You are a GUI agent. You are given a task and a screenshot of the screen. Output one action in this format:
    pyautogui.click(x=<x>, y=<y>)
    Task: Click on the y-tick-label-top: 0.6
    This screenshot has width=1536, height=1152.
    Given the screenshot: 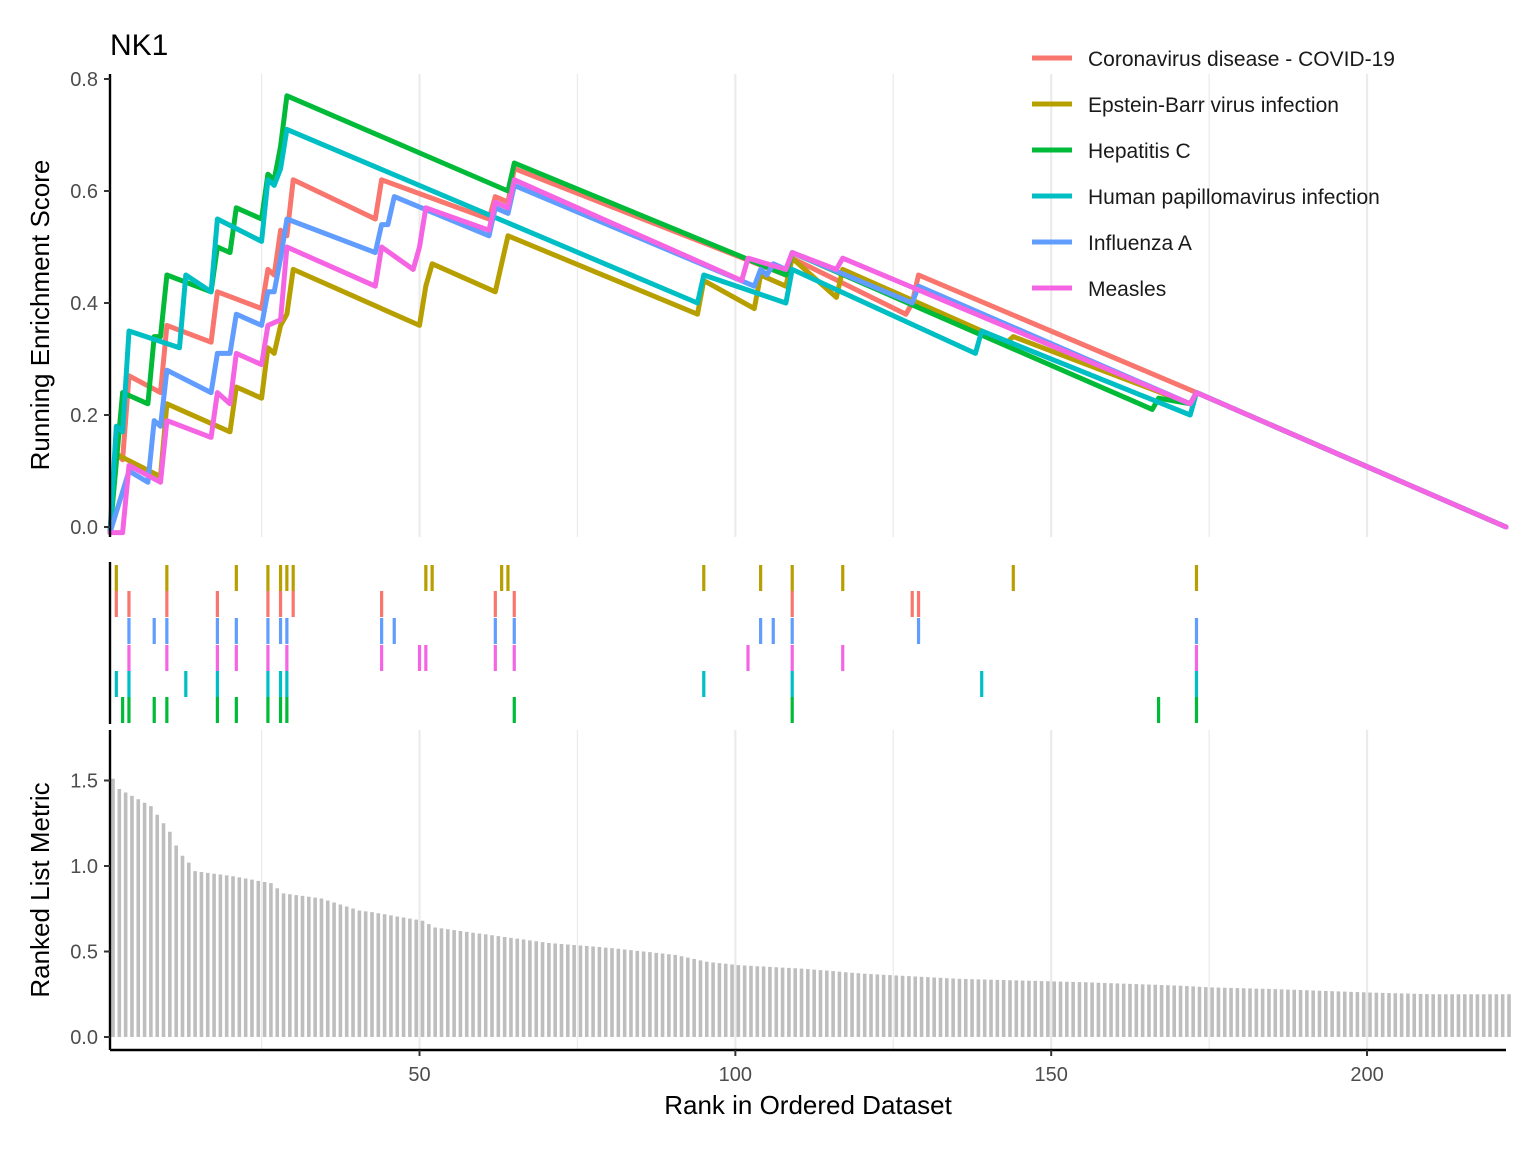 What is the action you would take?
    pyautogui.click(x=84, y=192)
    